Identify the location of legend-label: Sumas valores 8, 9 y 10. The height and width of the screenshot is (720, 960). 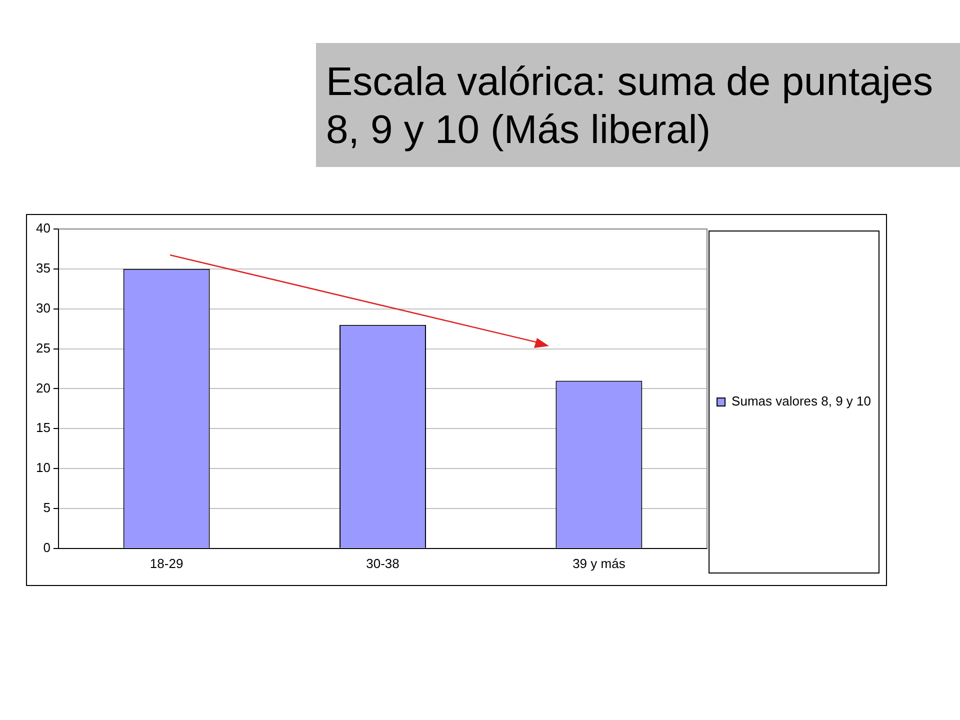
(802, 401).